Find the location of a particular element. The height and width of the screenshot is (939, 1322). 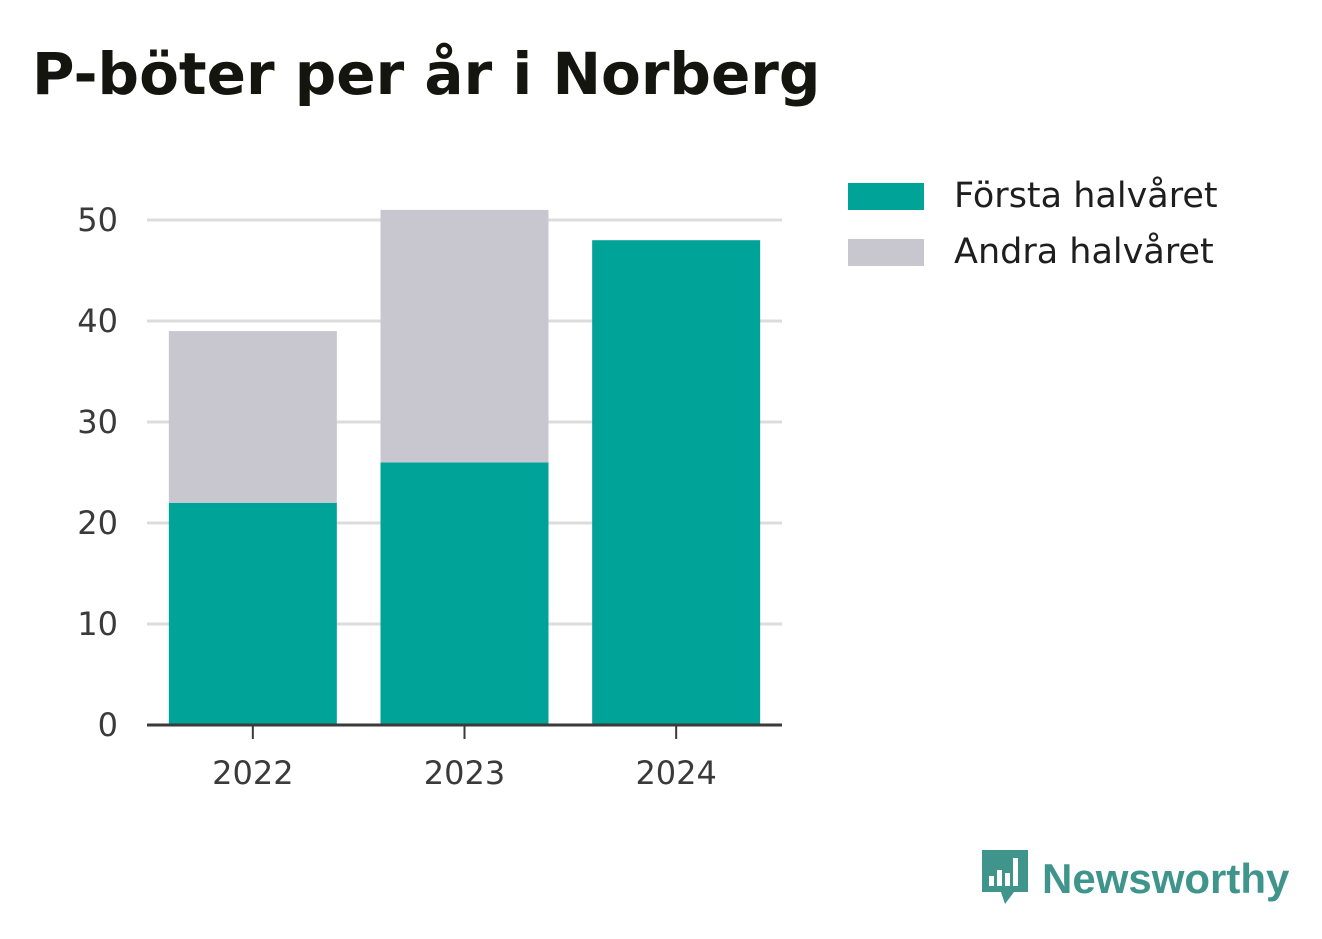

legend-item-second-half: Andra halvåret is located at coordinates (1033, 252).